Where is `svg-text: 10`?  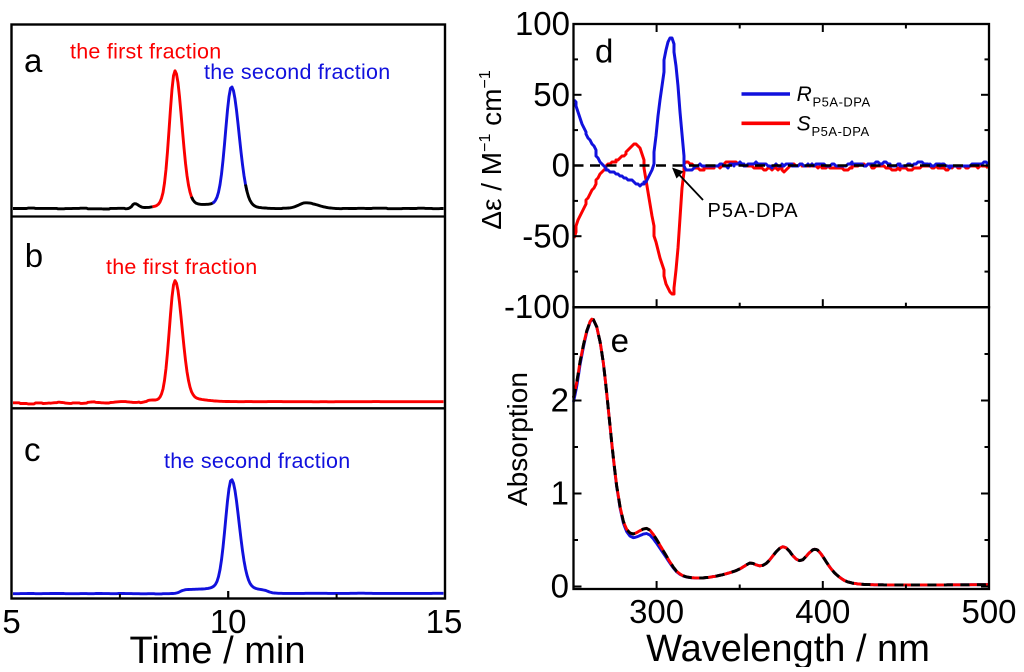 svg-text: 10 is located at coordinates (228, 621).